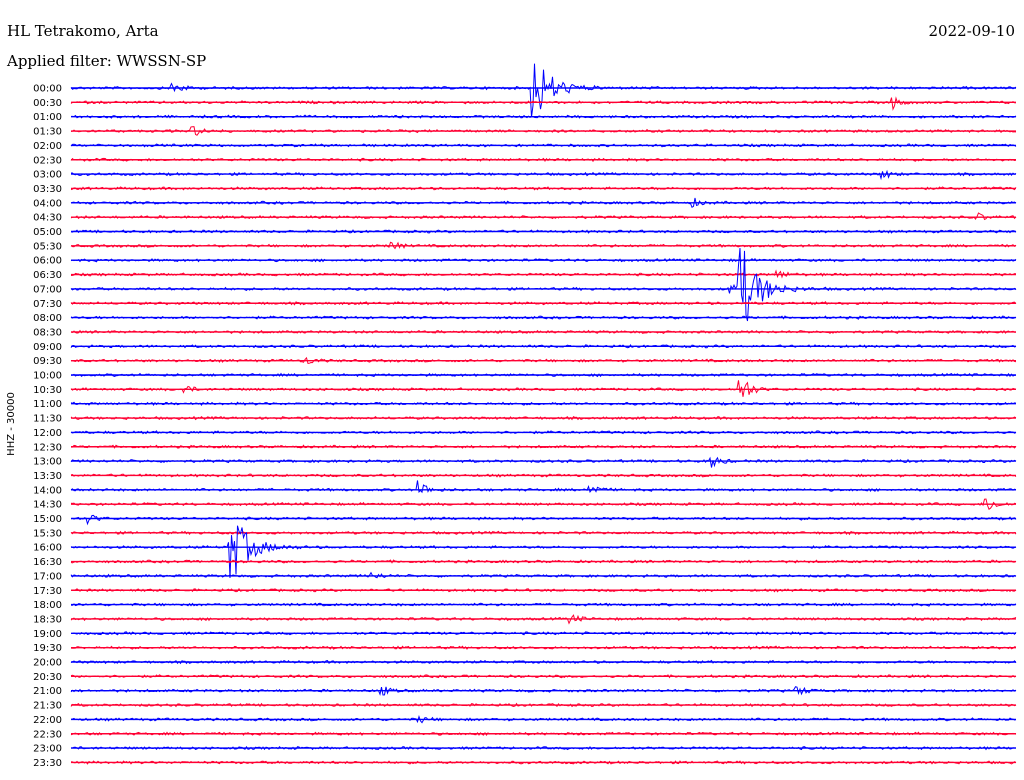 The image size is (1024, 780). What do you see at coordinates (47, 232) in the screenshot?
I see `row-time-label: 05:00` at bounding box center [47, 232].